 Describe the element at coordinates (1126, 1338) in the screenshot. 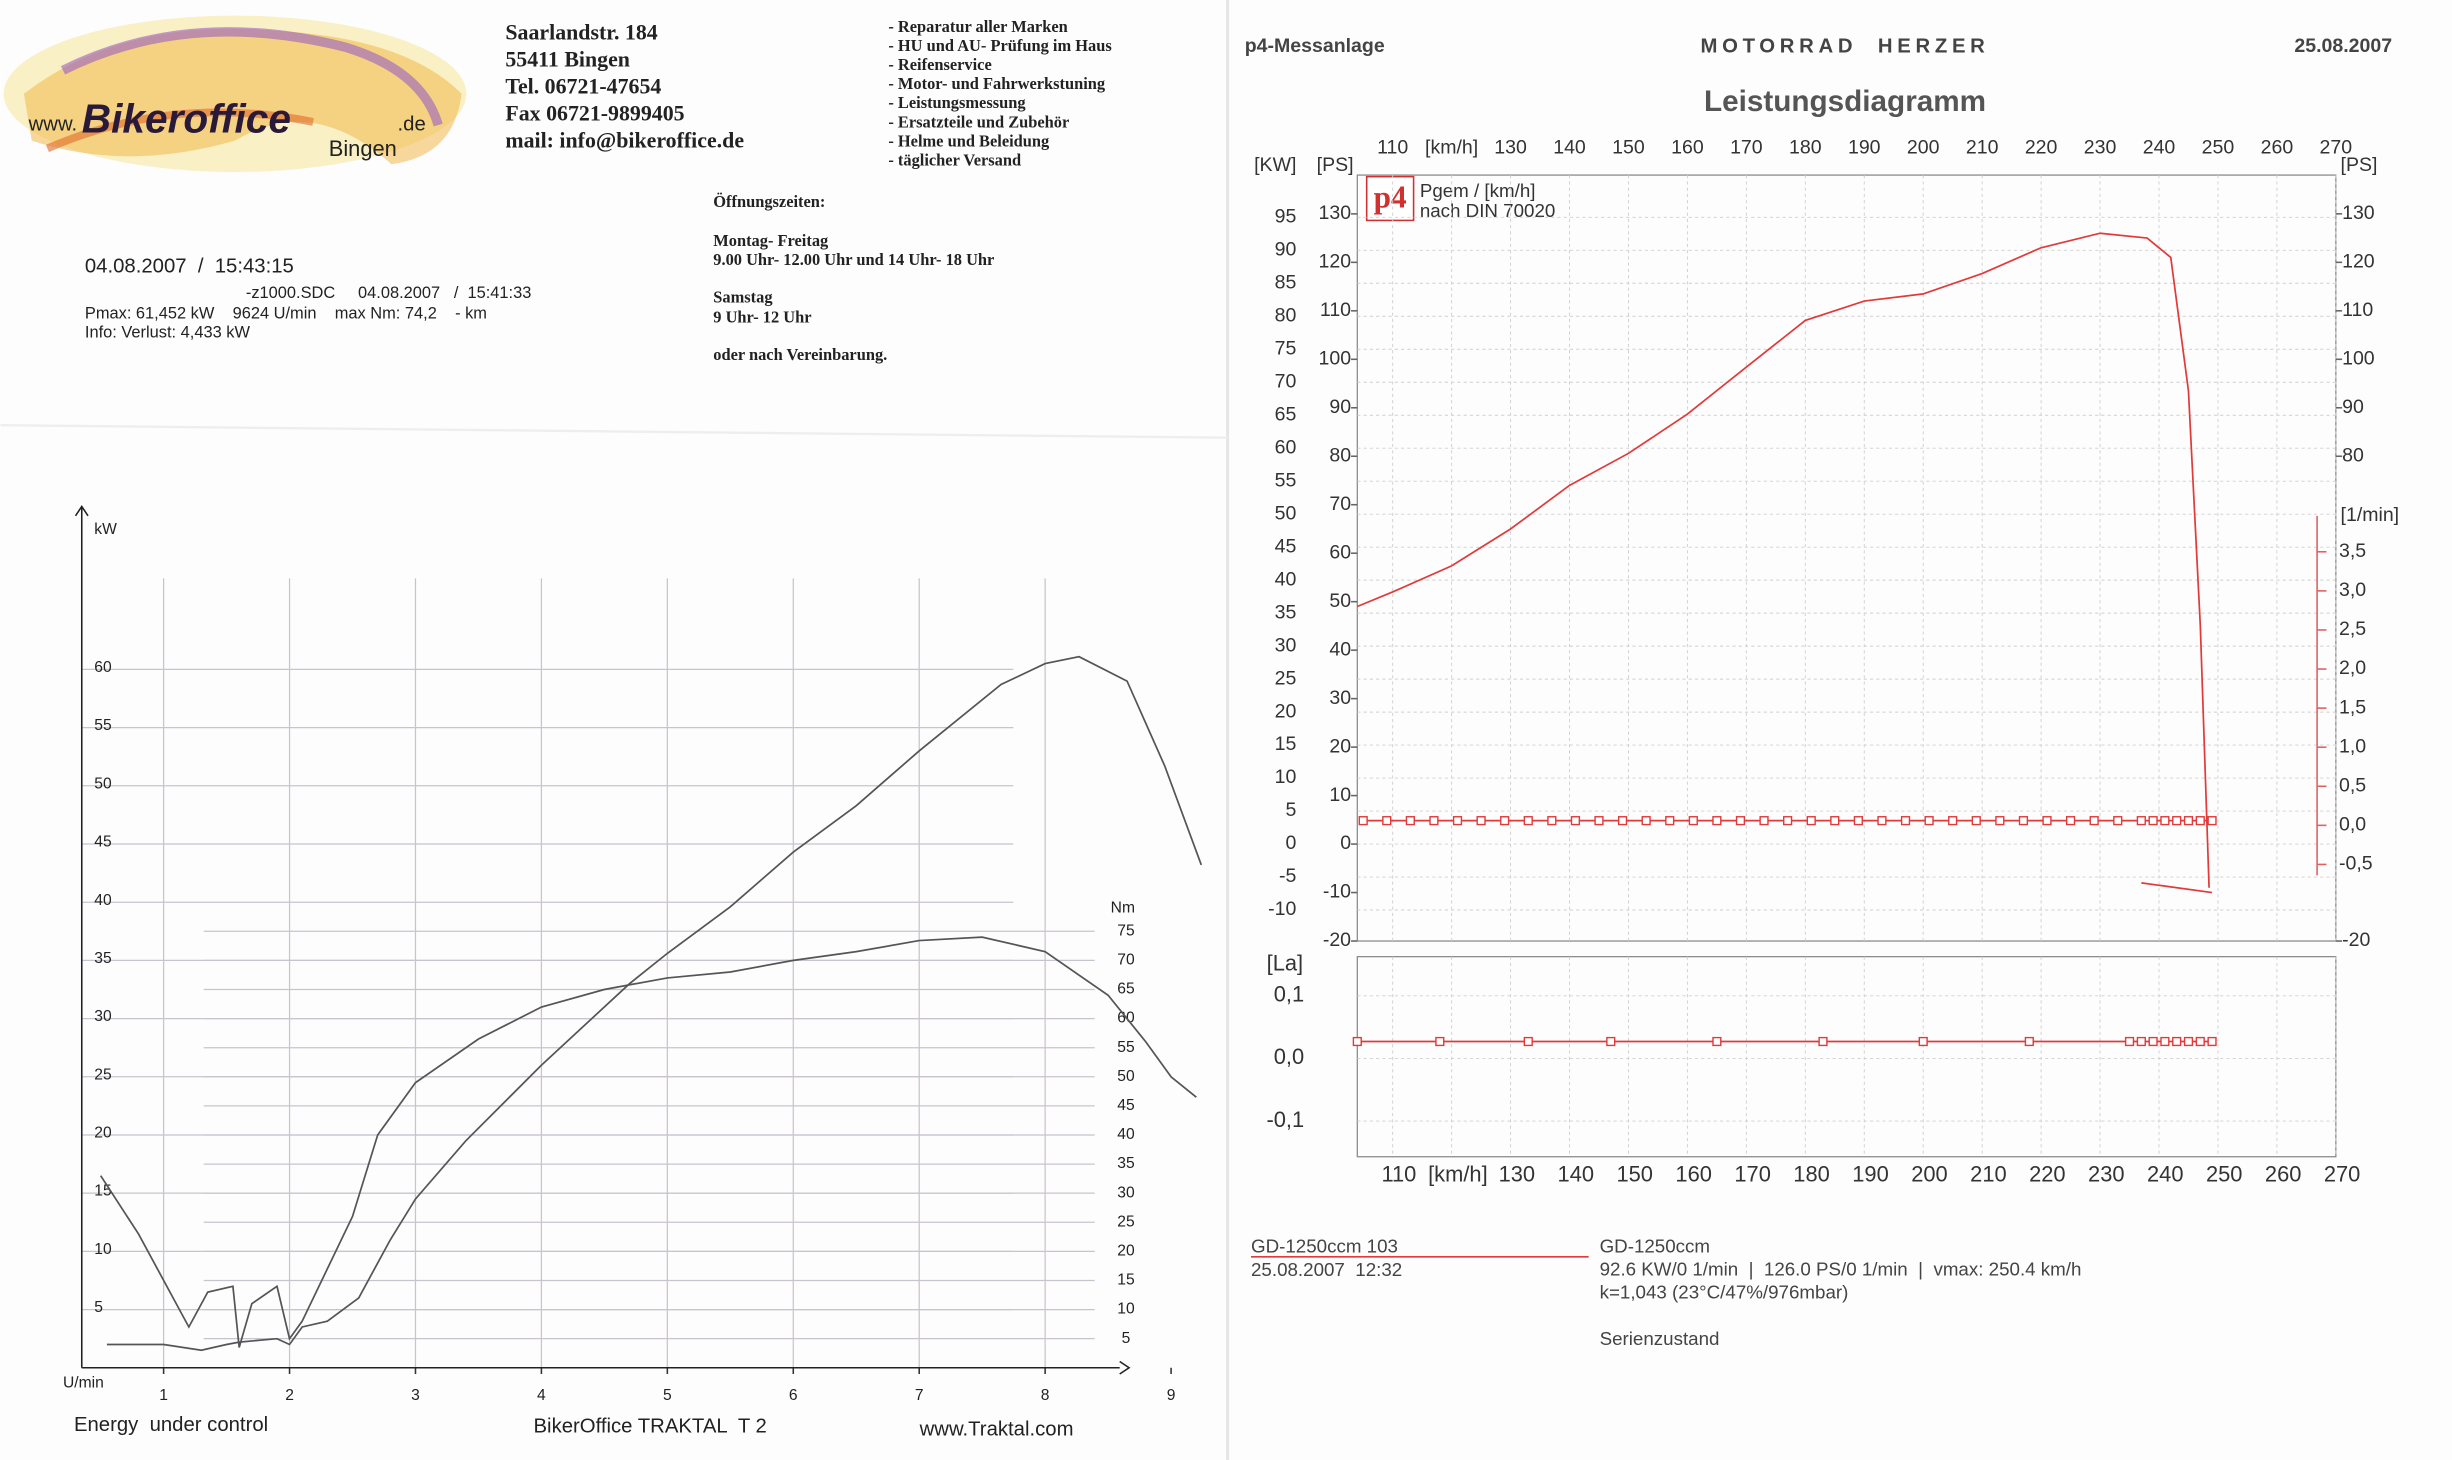

I see `y2-tick-label: 5` at that location.